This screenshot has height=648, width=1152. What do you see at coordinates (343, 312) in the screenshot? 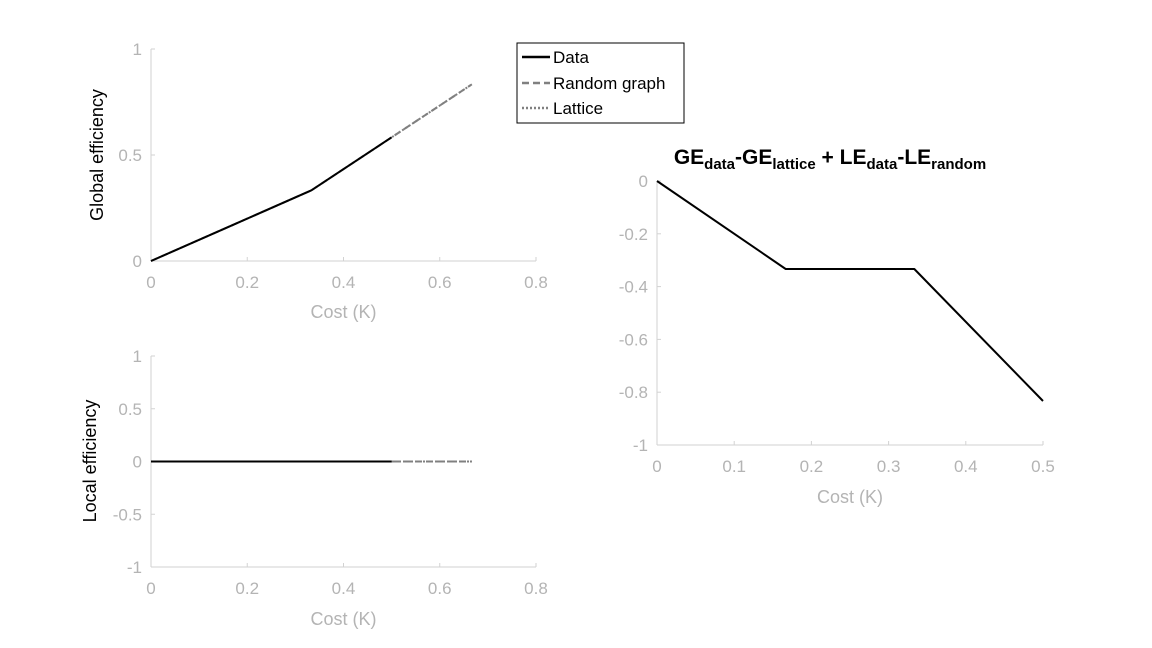
I see `global-x-axis-label: Cost (K)` at bounding box center [343, 312].